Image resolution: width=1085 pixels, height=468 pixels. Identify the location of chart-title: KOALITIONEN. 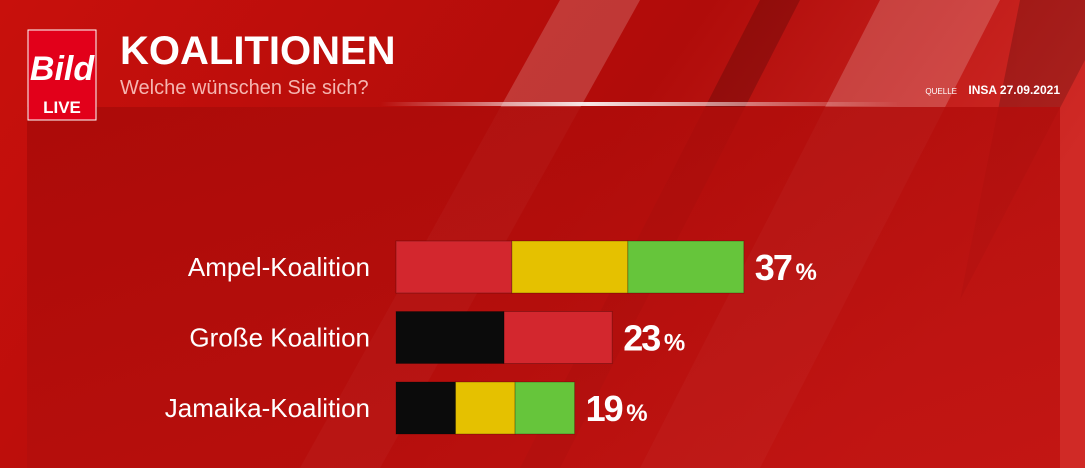
(258, 51).